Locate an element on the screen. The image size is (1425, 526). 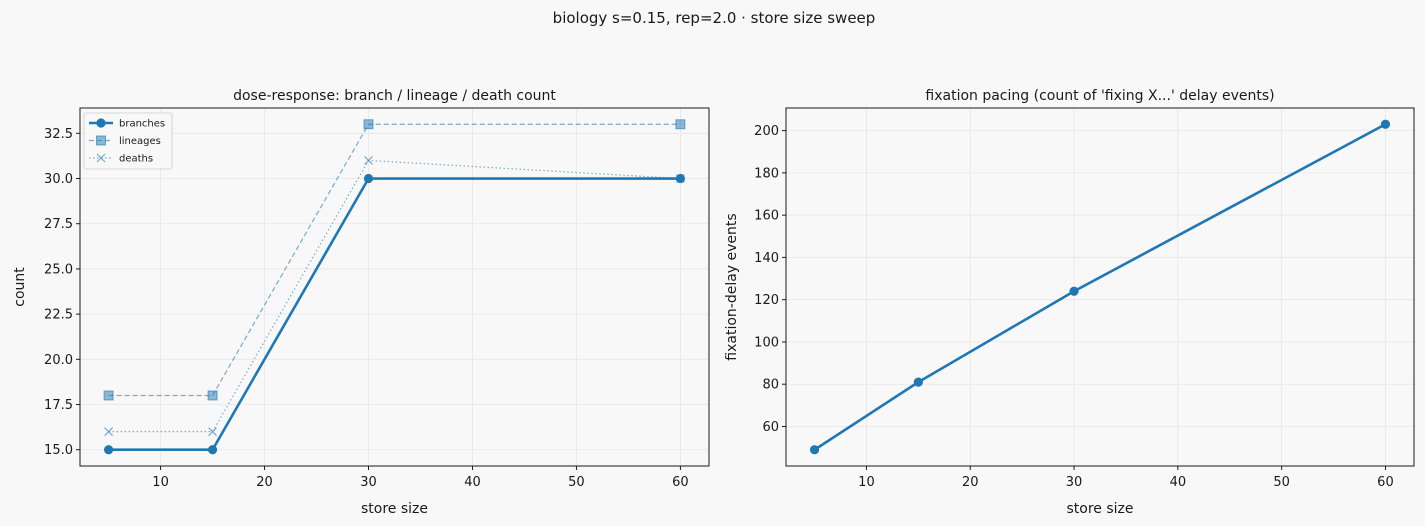
legend-label: branches is located at coordinates (142, 124).